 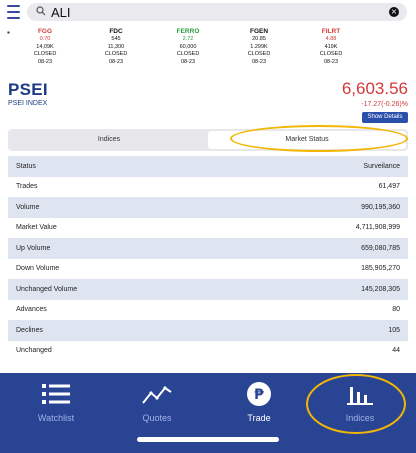 I want to click on list-icon, so click(x=56, y=394).